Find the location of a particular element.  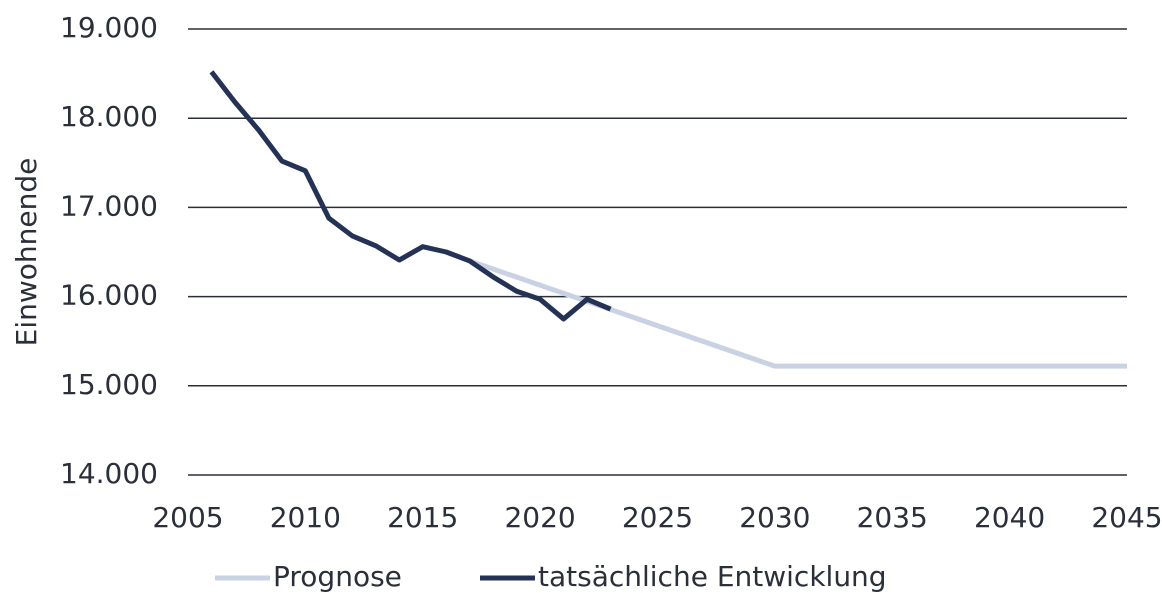

y-tick-label: 19.000 is located at coordinates (109, 27).